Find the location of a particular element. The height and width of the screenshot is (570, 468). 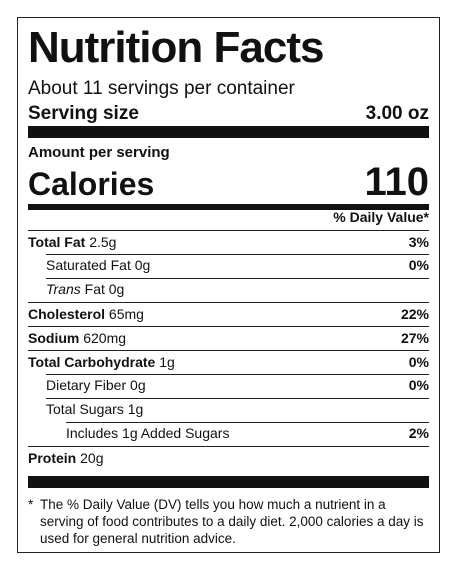

nutrient-label: Total Carbohydrate is located at coordinates (92, 362).